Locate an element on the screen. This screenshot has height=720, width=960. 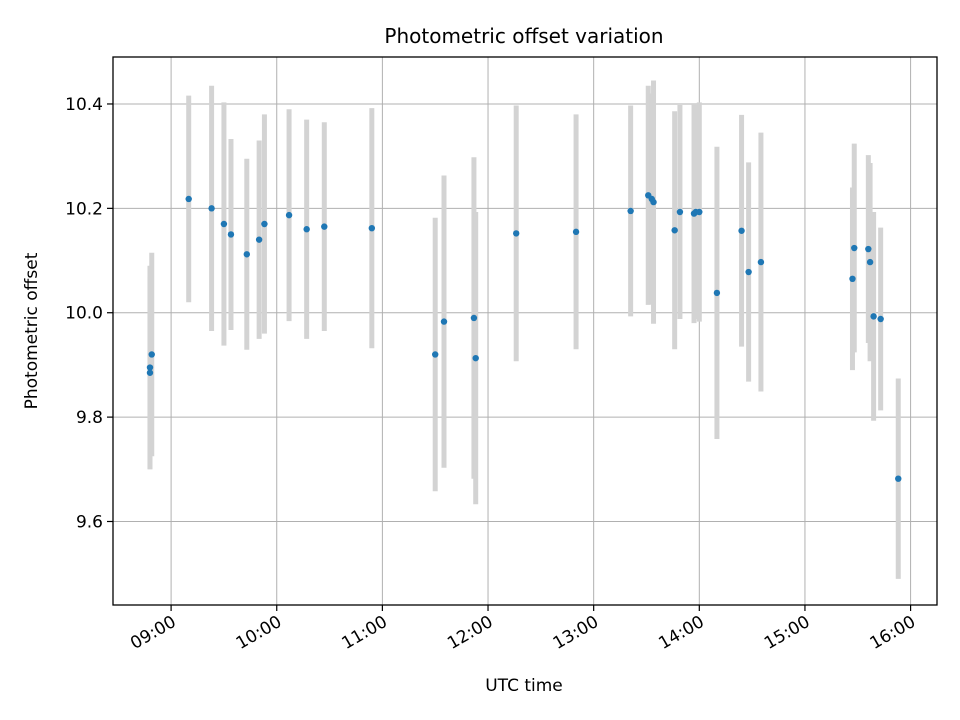
chart-title: Photometric offset variation is located at coordinates (523, 36).